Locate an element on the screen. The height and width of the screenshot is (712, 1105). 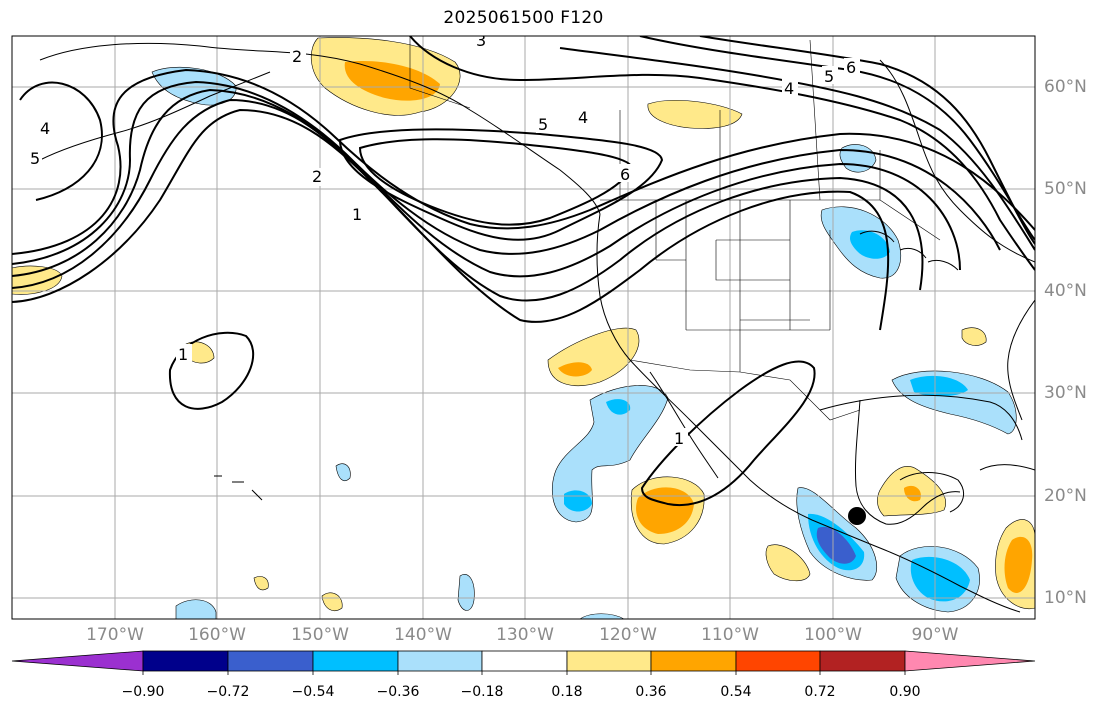
map-title: 2025061500 F120 is located at coordinates (523, 18).